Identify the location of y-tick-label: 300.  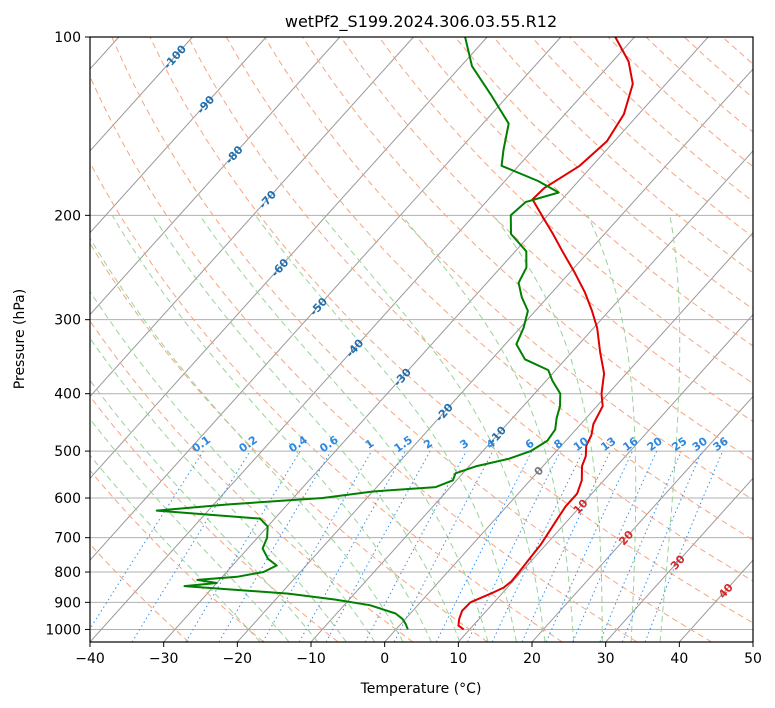
(67, 321).